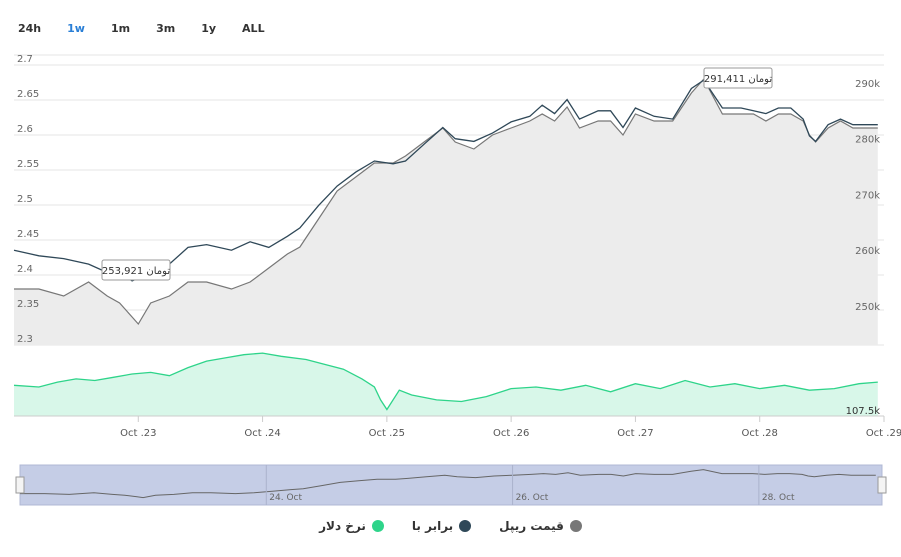  Describe the element at coordinates (28, 304) in the screenshot. I see `left-tick-label: 2.35` at that location.